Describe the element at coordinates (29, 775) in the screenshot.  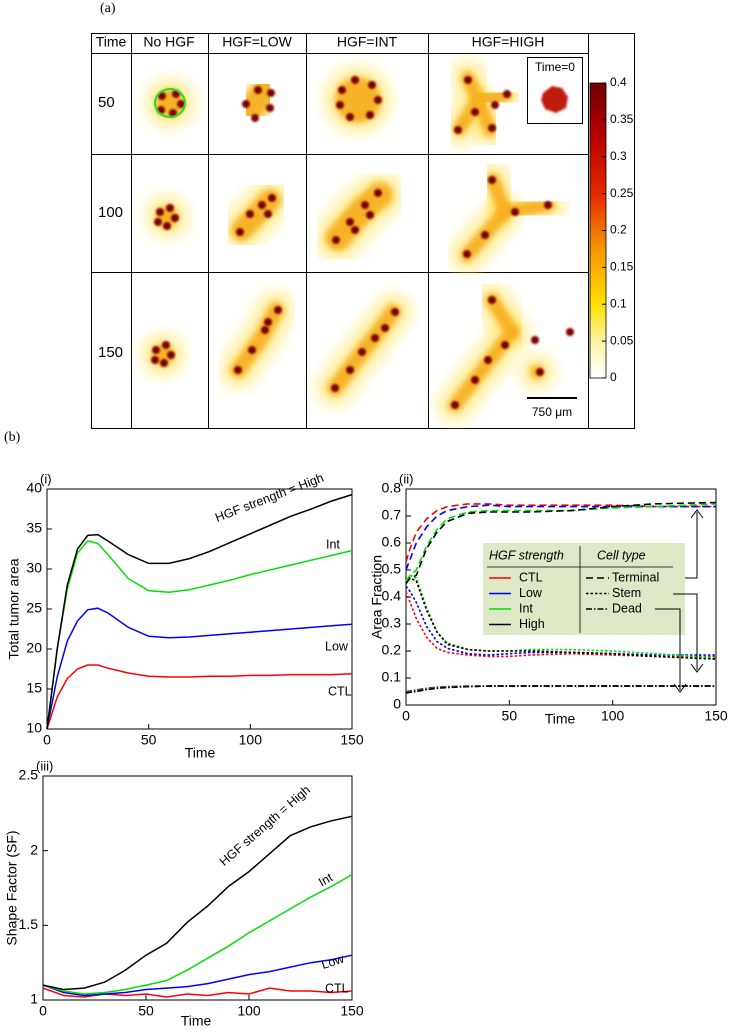
I see `y-tick-label: 2.5` at that location.